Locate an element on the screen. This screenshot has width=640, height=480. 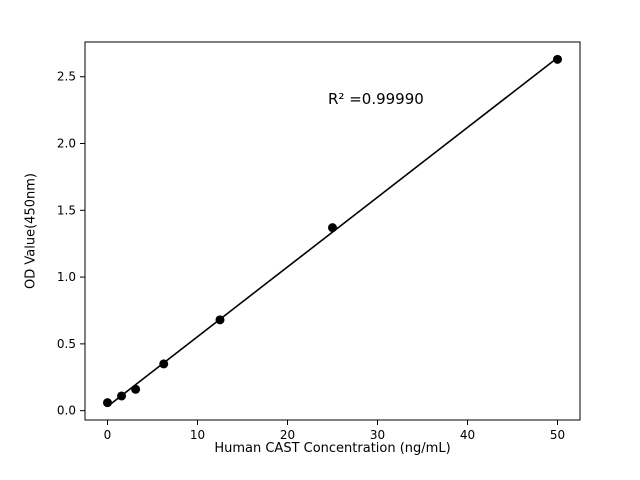
x-tick-label: 20 is located at coordinates (287, 435).